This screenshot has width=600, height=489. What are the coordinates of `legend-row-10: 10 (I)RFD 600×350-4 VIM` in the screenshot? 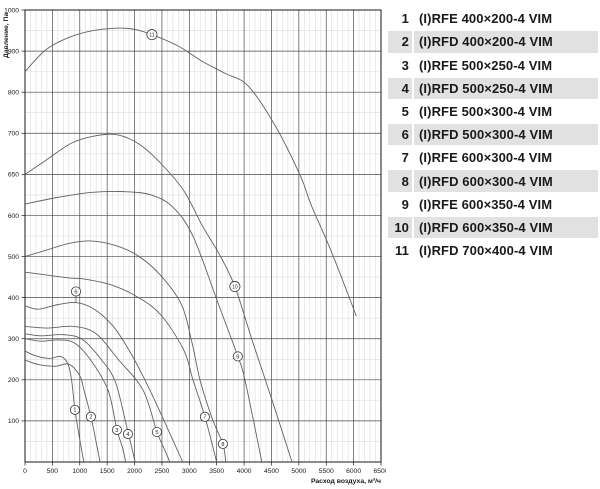 It's located at (493, 227).